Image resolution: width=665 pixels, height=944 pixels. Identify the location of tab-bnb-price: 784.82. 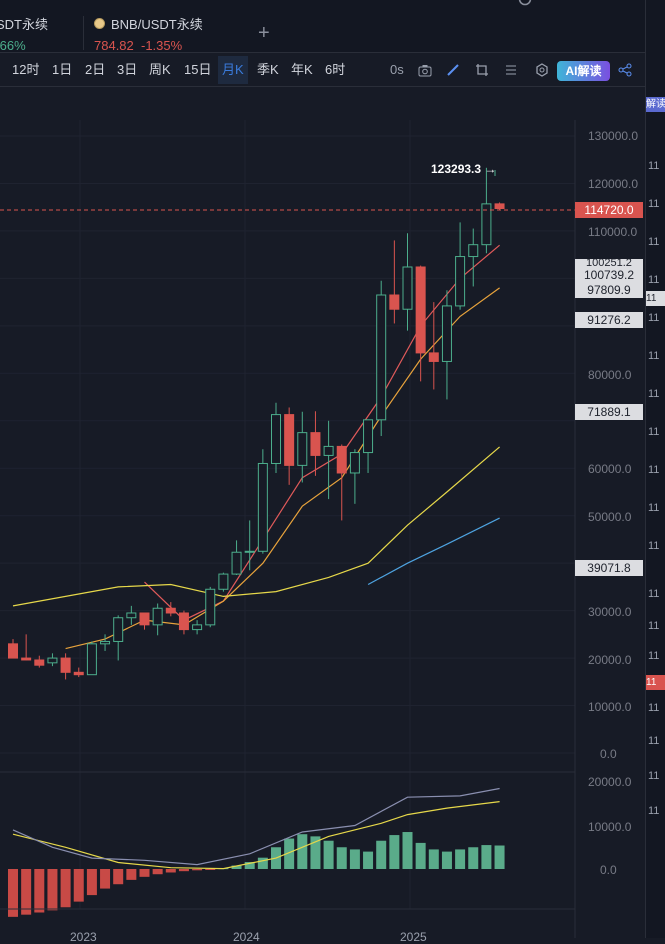
(114, 45).